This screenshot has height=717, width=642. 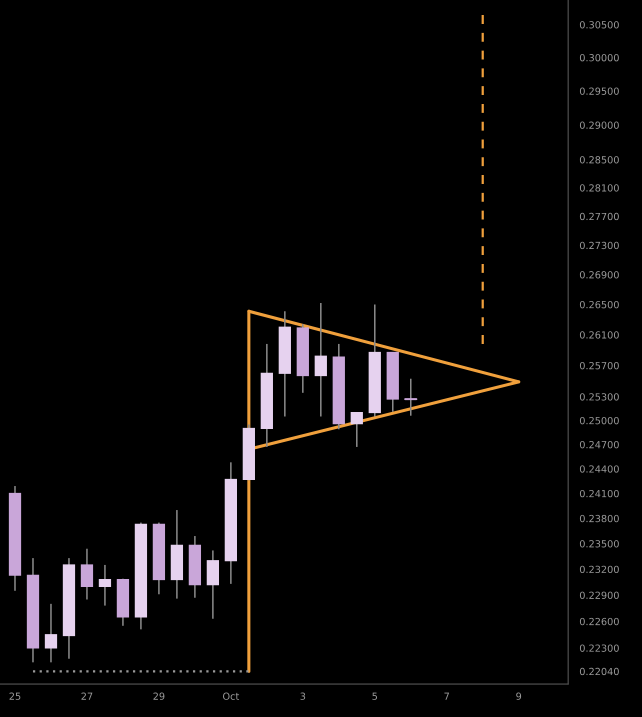 What do you see at coordinates (599, 246) in the screenshot?
I see `y-tick-label: 0.27300` at bounding box center [599, 246].